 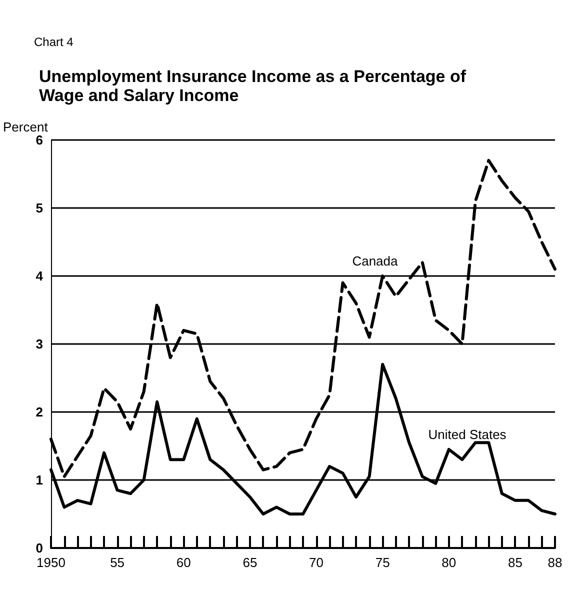 What do you see at coordinates (39, 140) in the screenshot?
I see `y-tick-label: 6` at bounding box center [39, 140].